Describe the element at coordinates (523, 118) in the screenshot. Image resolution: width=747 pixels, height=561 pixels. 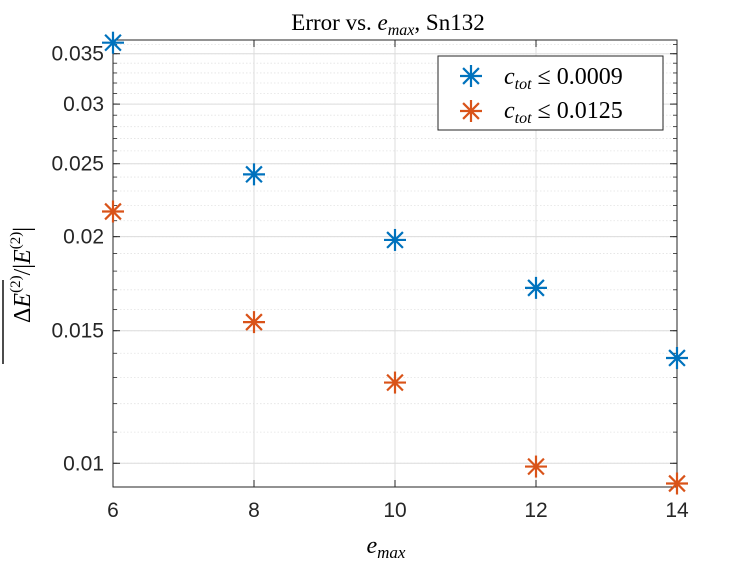
I see `legend-tot-2: tot` at that location.